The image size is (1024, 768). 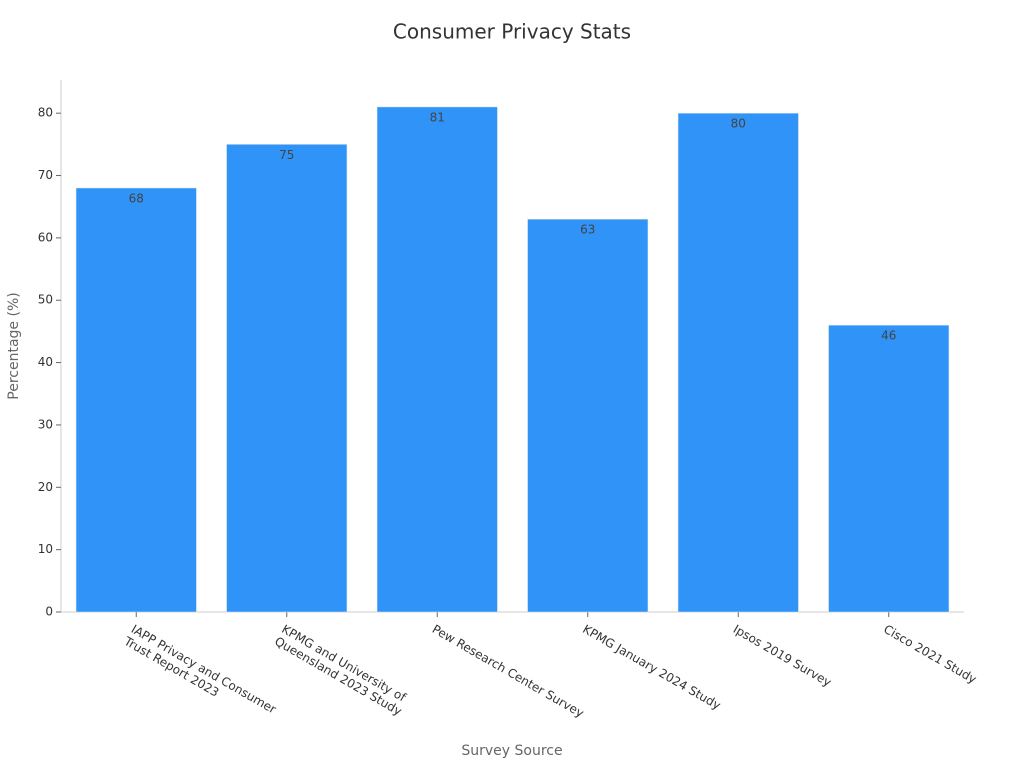 I want to click on y-tick-label: 50, so click(x=45, y=300).